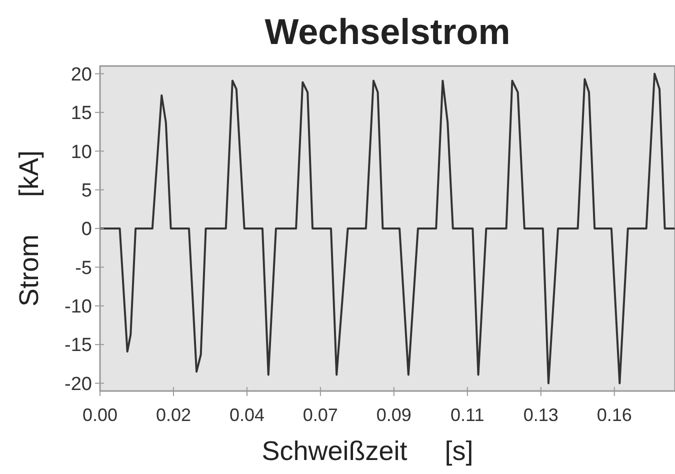  Describe the element at coordinates (78, 384) in the screenshot. I see `y-tick-label: -20` at that location.